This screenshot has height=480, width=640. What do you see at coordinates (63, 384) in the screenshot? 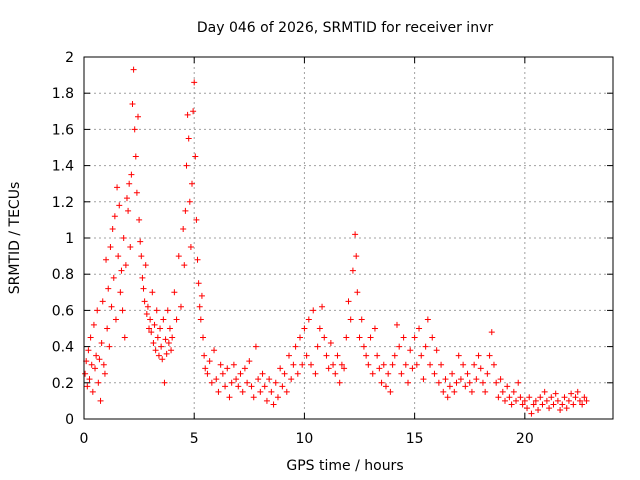
I see `y-tick-label: 0.2` at bounding box center [63, 384].